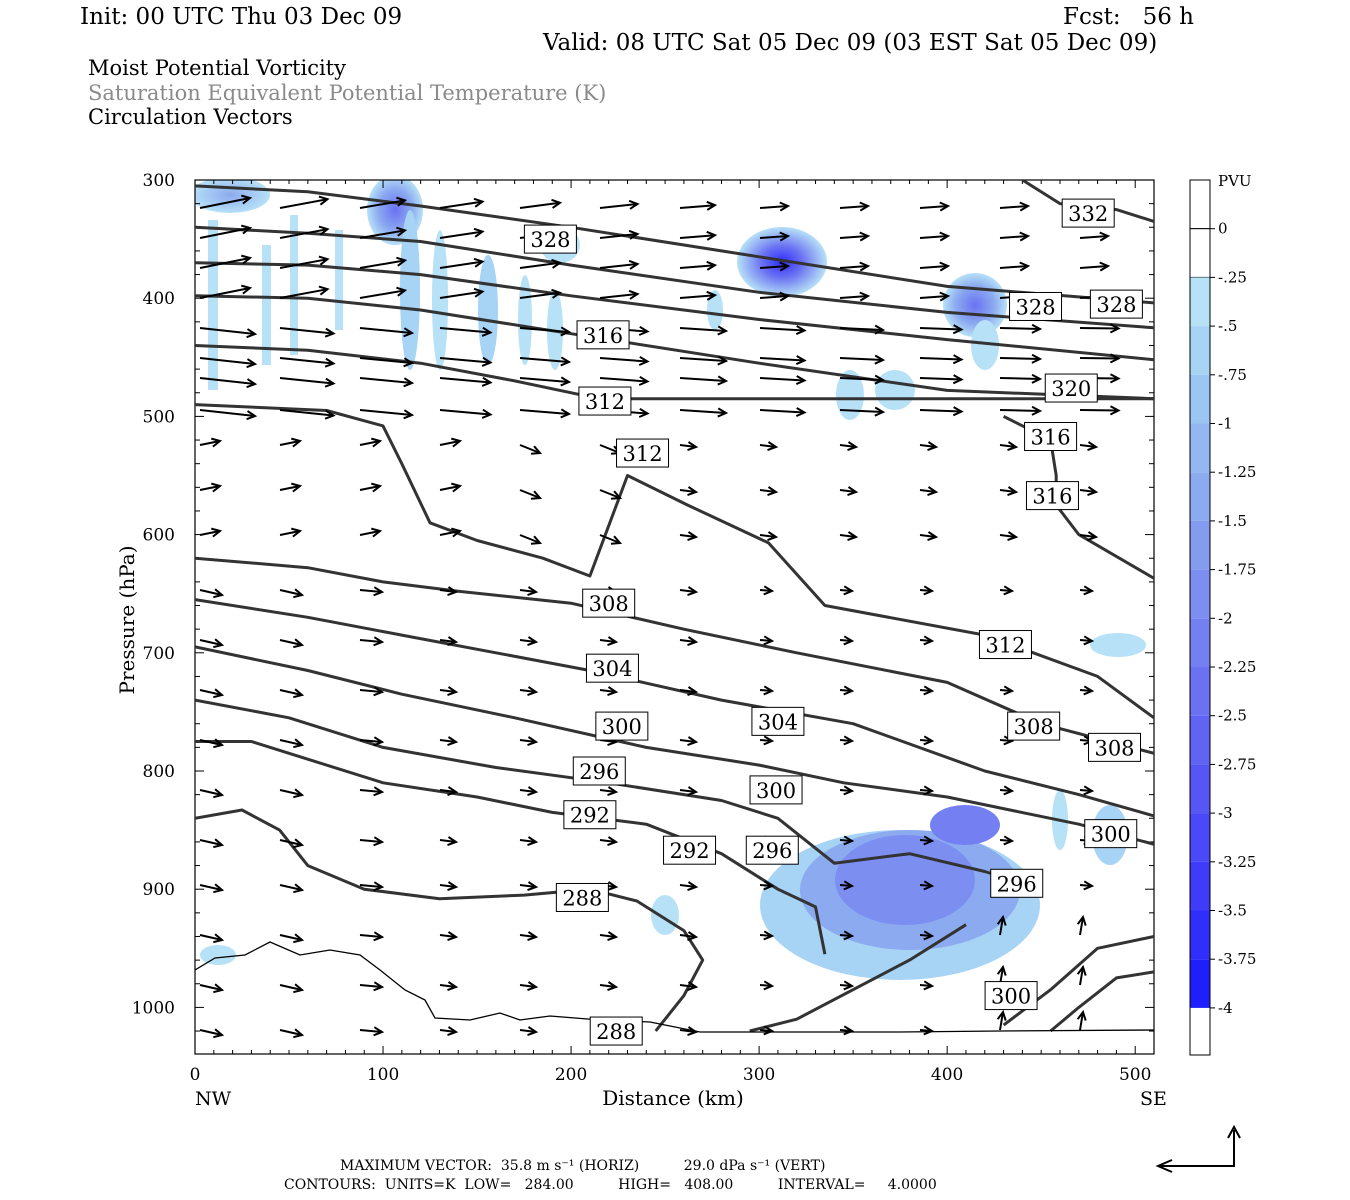 The width and height of the screenshot is (1350, 1200). I want to click on colorbar-label: -1, so click(1225, 424).